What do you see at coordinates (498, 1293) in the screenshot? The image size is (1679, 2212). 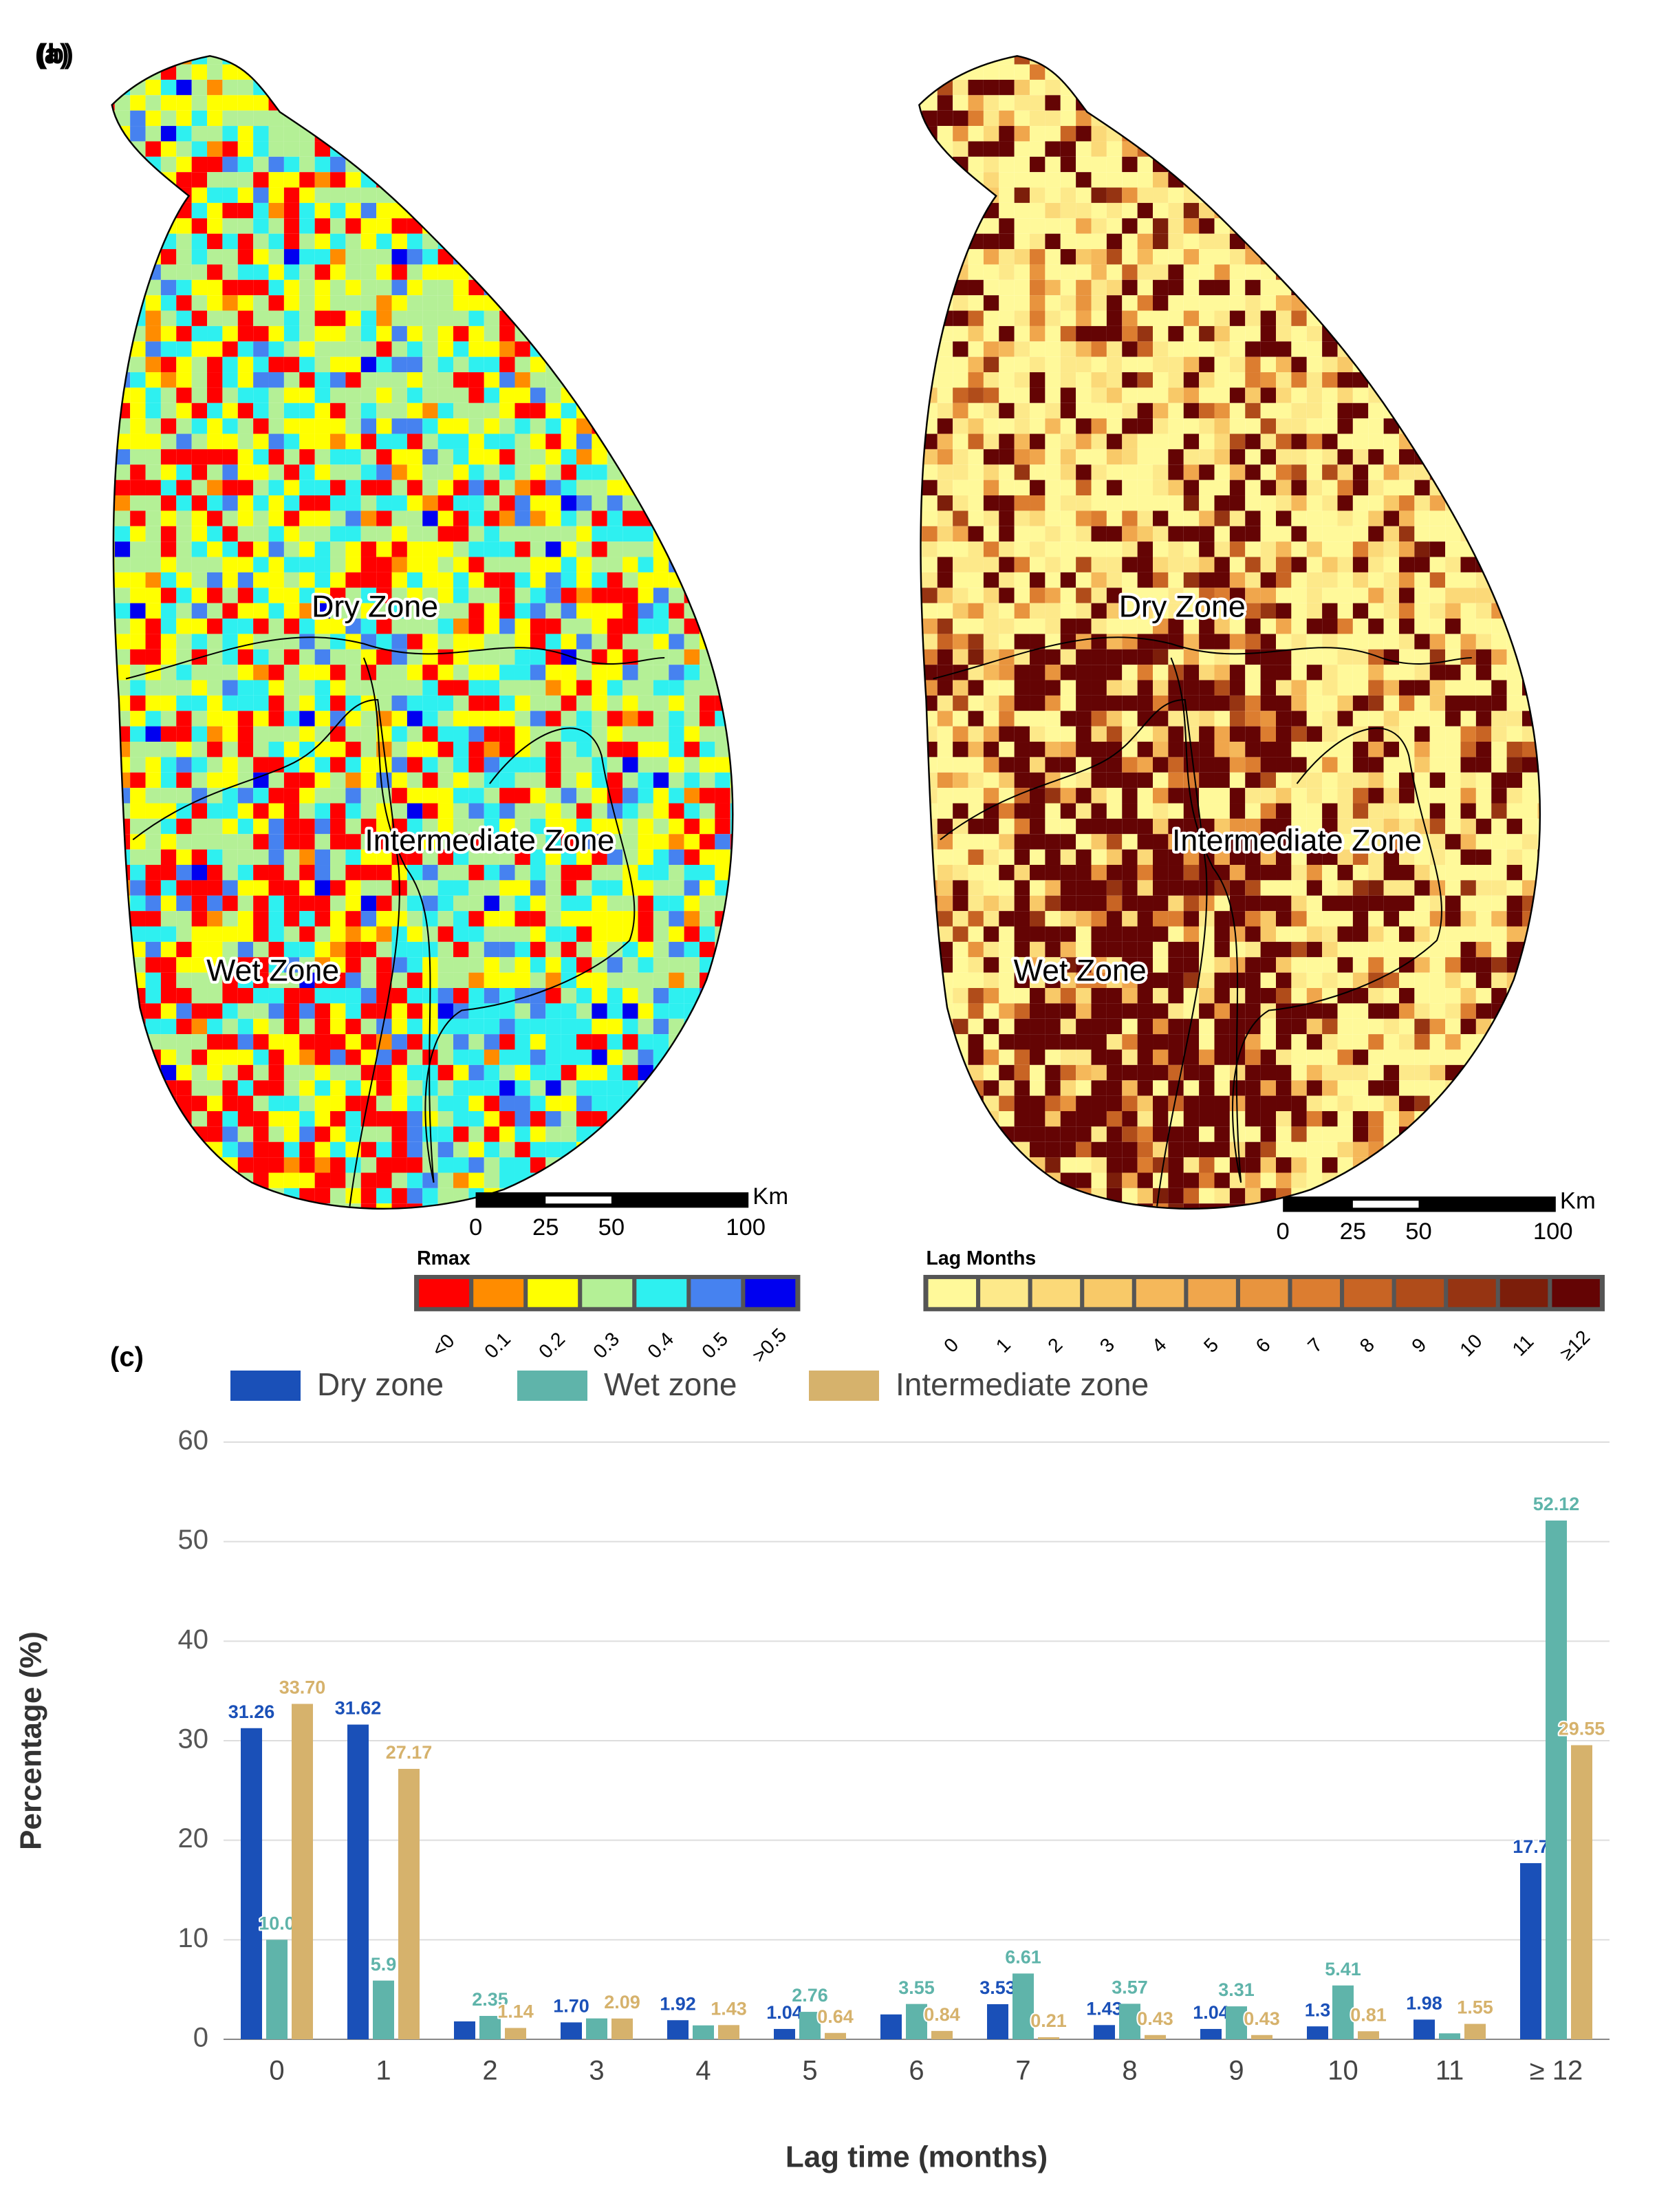 I see `legend-swatch` at bounding box center [498, 1293].